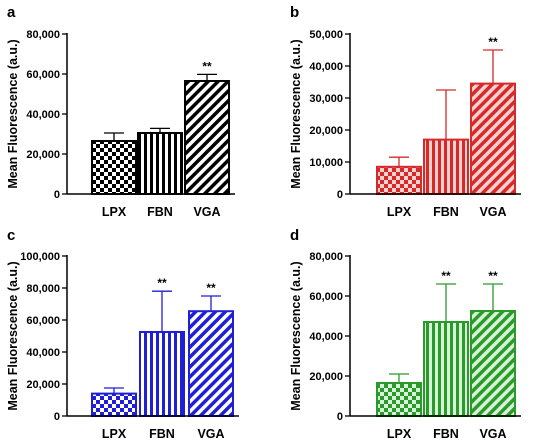 The width and height of the screenshot is (550, 442). I want to click on y-tick-label: 50,000, so click(326, 35).